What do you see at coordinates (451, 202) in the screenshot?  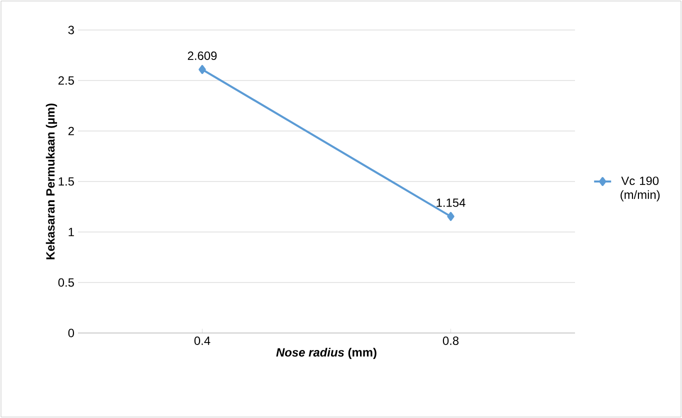 I see `data-label: 1.154` at bounding box center [451, 202].